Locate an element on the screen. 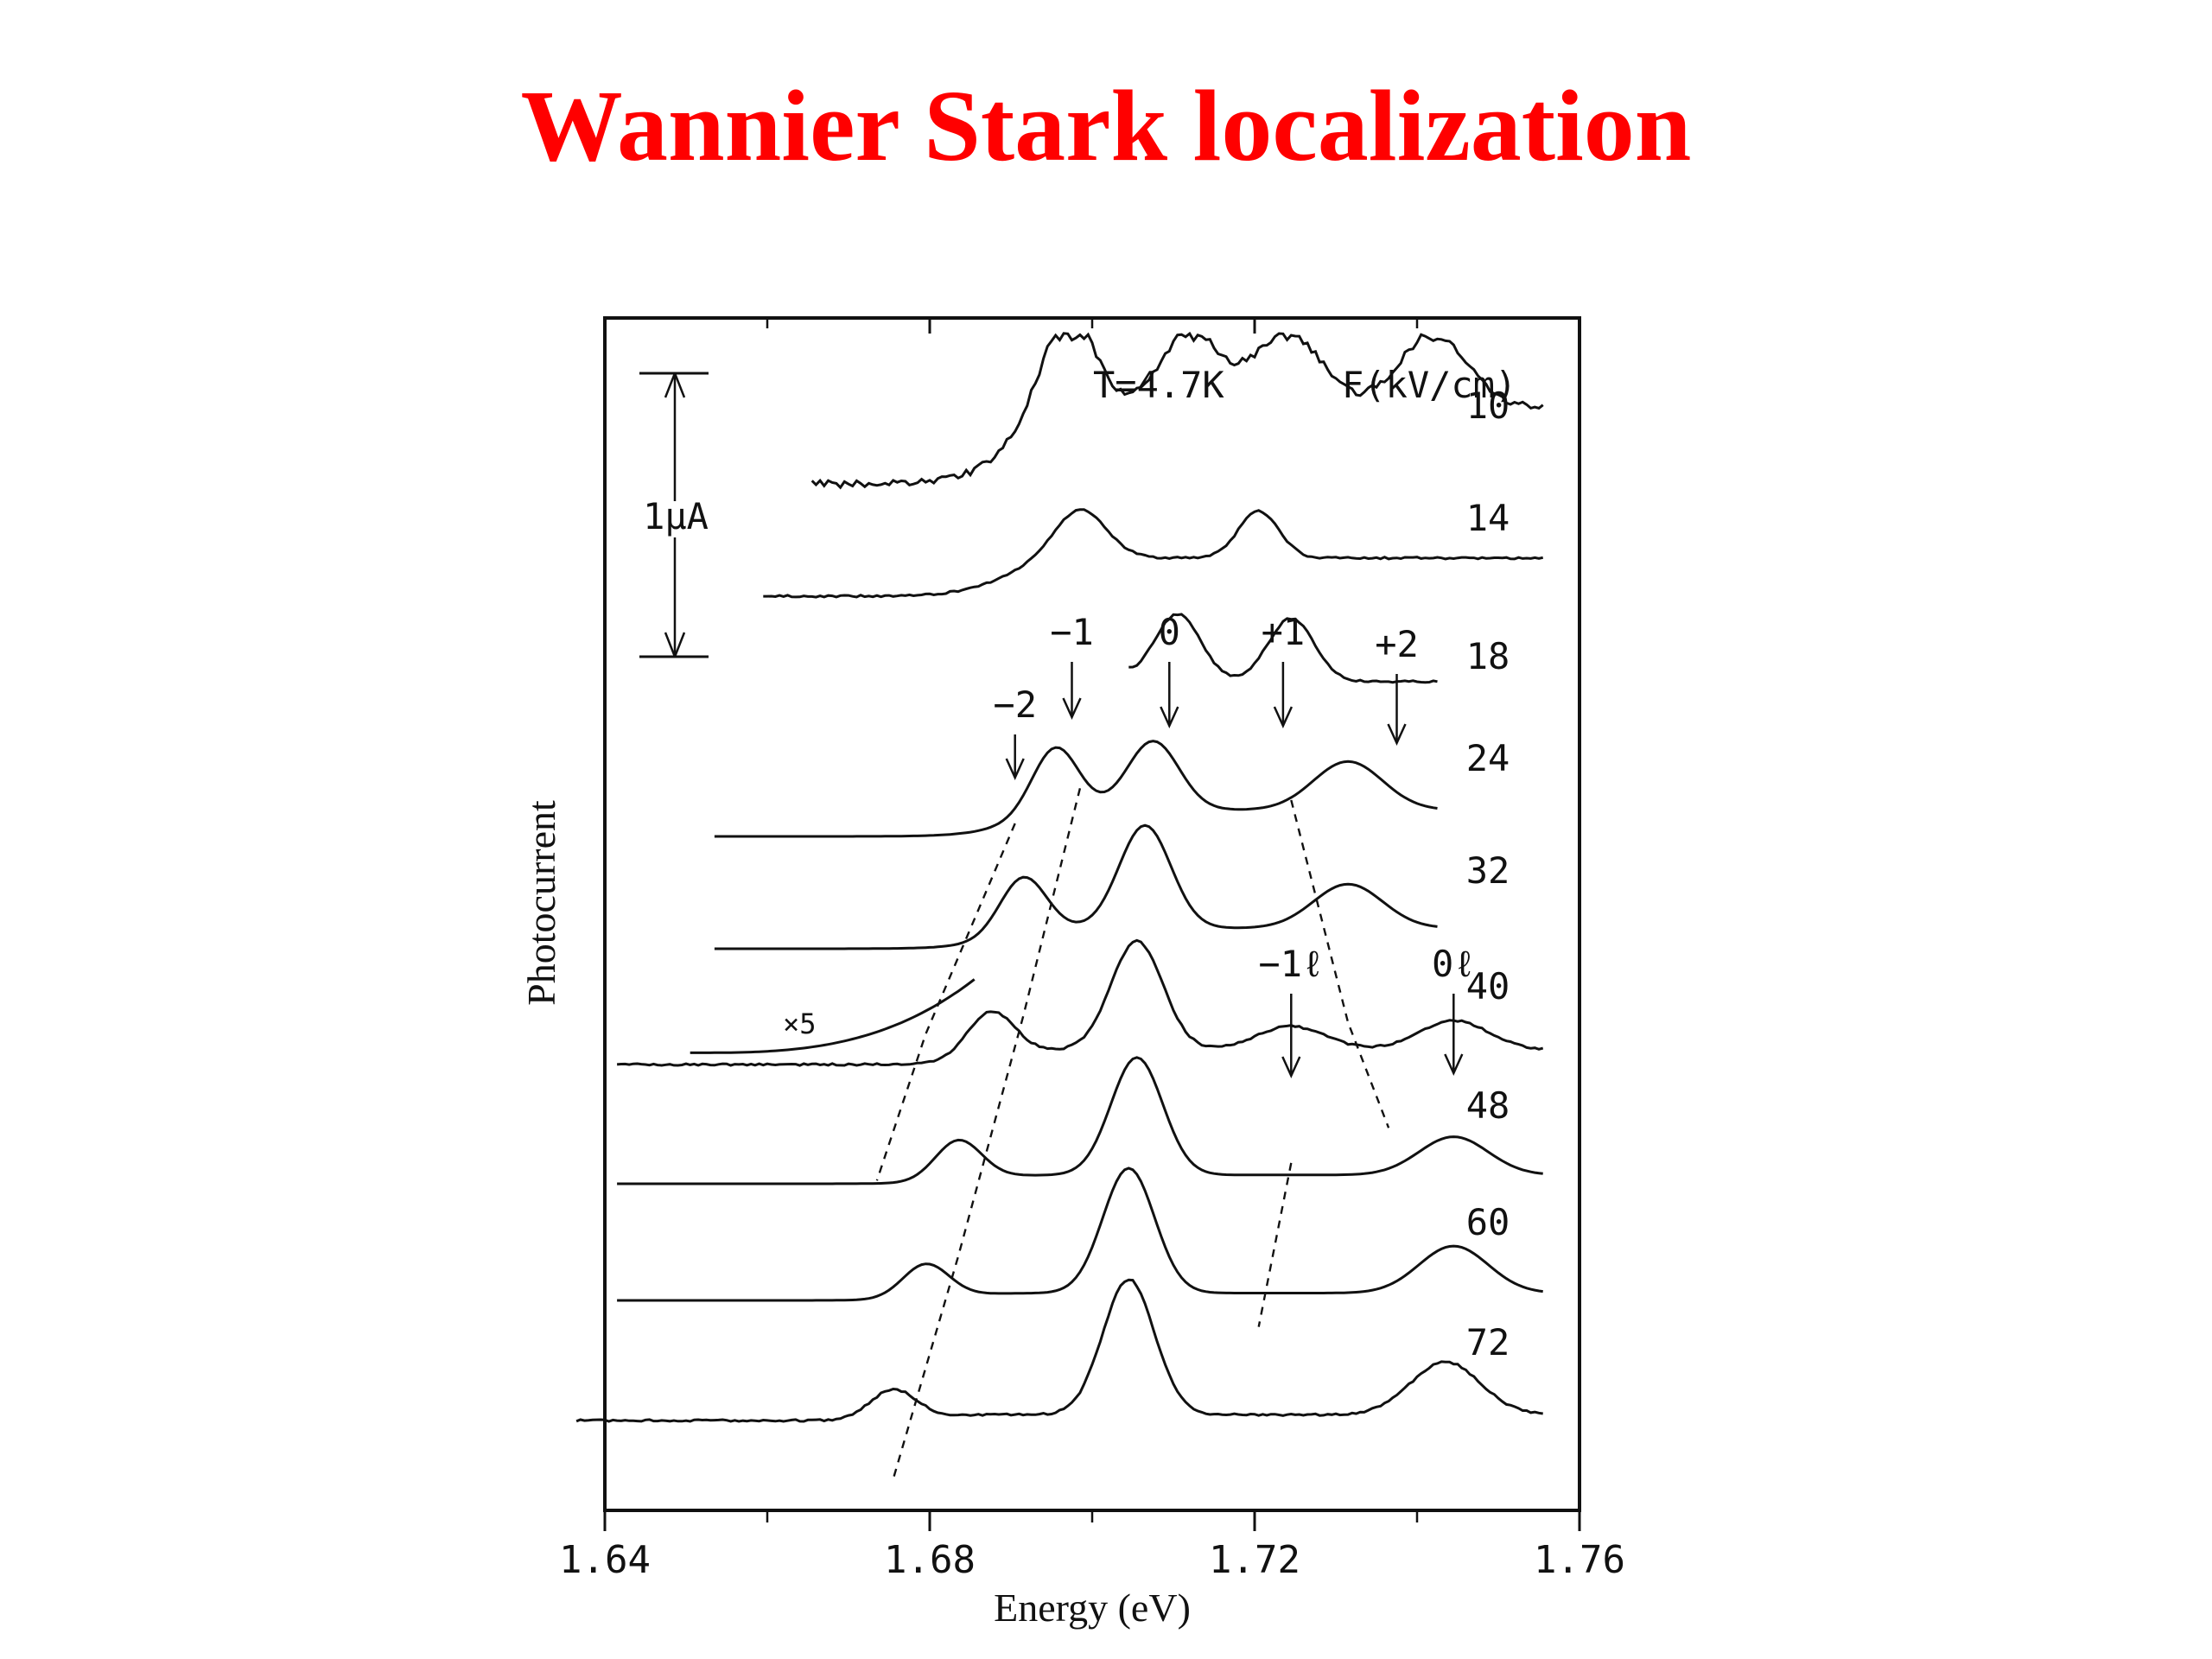  field-label: 14 is located at coordinates (1488, 518).